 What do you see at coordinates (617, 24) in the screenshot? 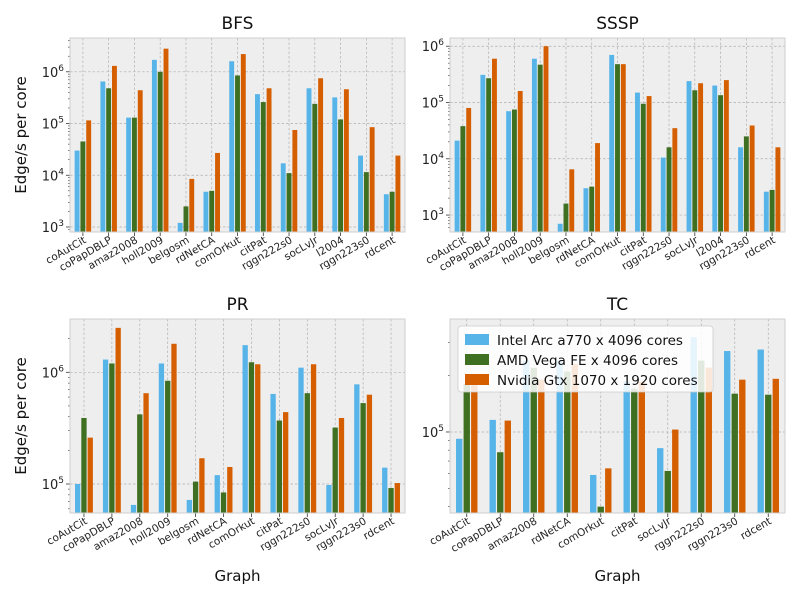
I see `panel-title: SSSP` at bounding box center [617, 24].